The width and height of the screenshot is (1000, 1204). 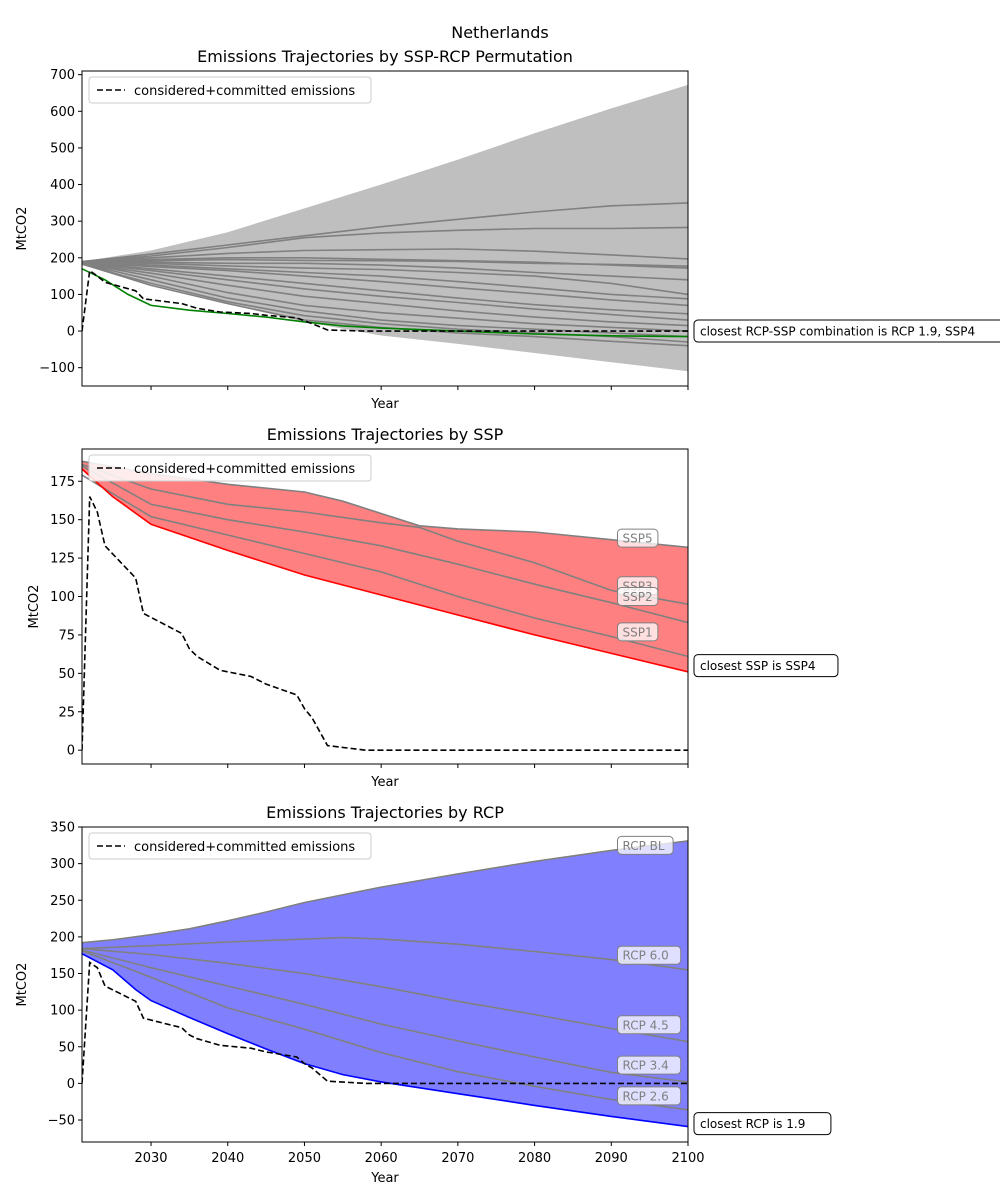 What do you see at coordinates (61, 1121) in the screenshot?
I see `y-tick-label: −50` at bounding box center [61, 1121].